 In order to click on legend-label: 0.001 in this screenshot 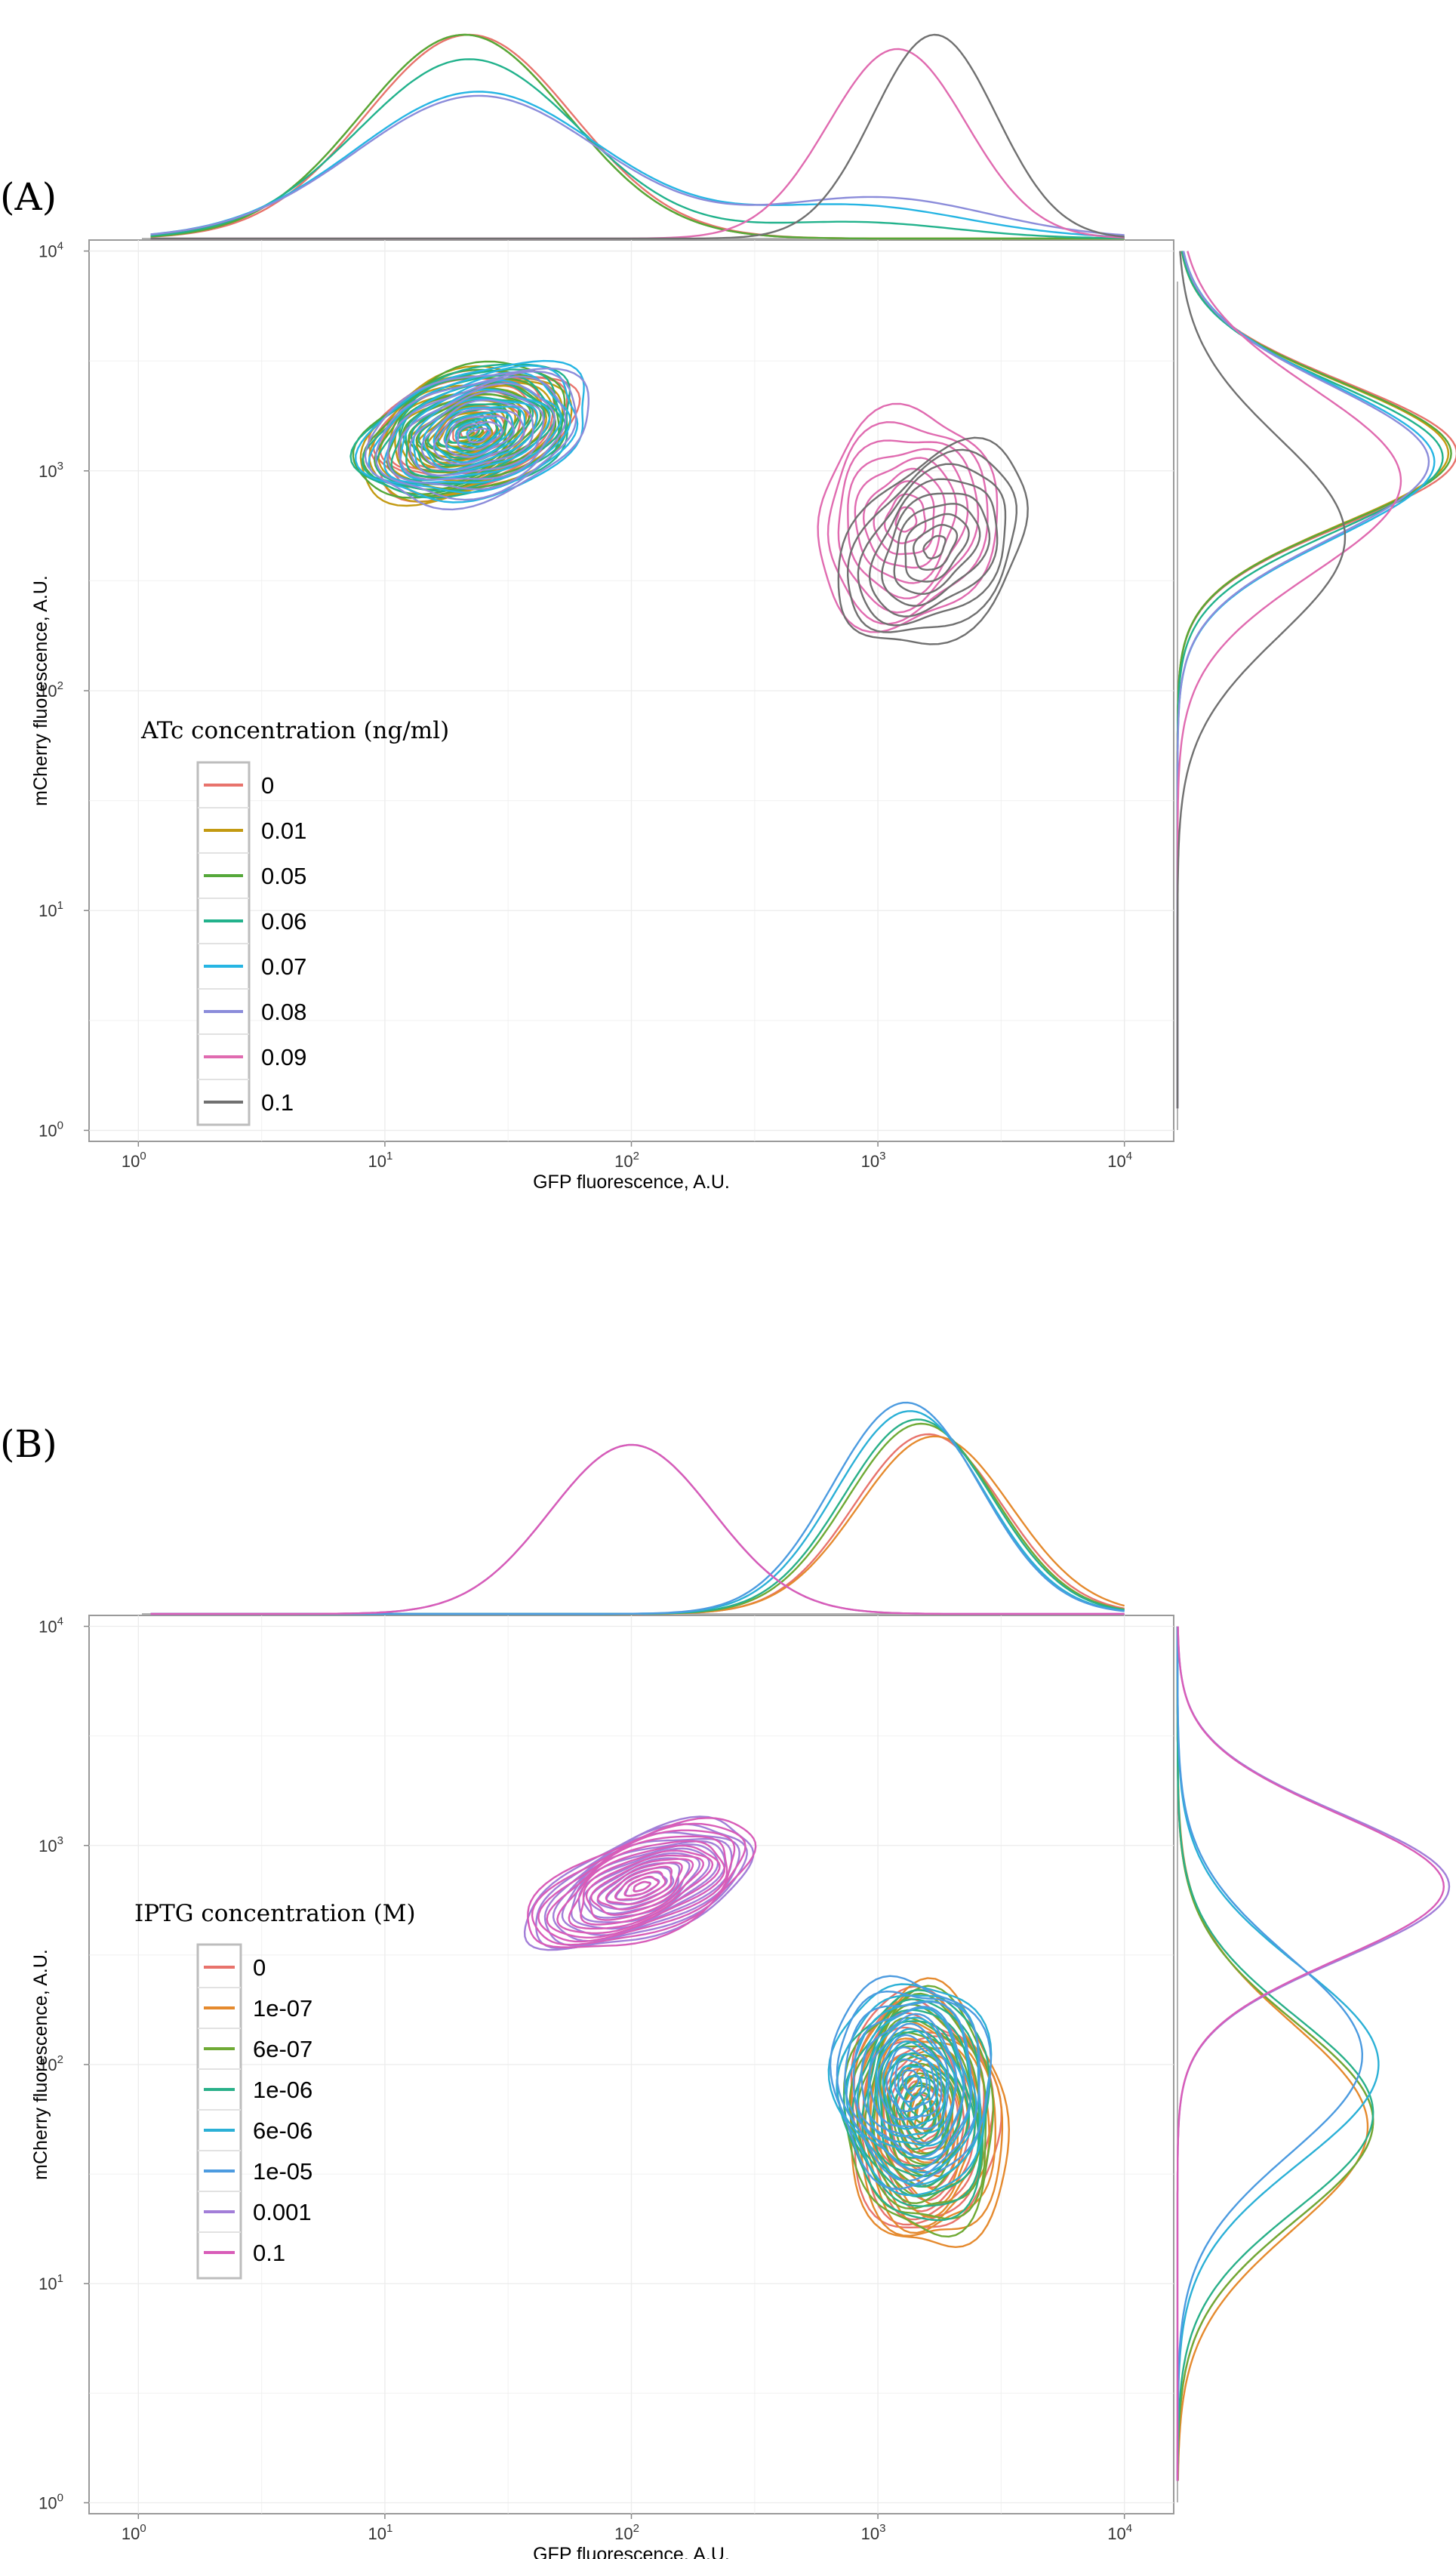, I will do `click(282, 2212)`.